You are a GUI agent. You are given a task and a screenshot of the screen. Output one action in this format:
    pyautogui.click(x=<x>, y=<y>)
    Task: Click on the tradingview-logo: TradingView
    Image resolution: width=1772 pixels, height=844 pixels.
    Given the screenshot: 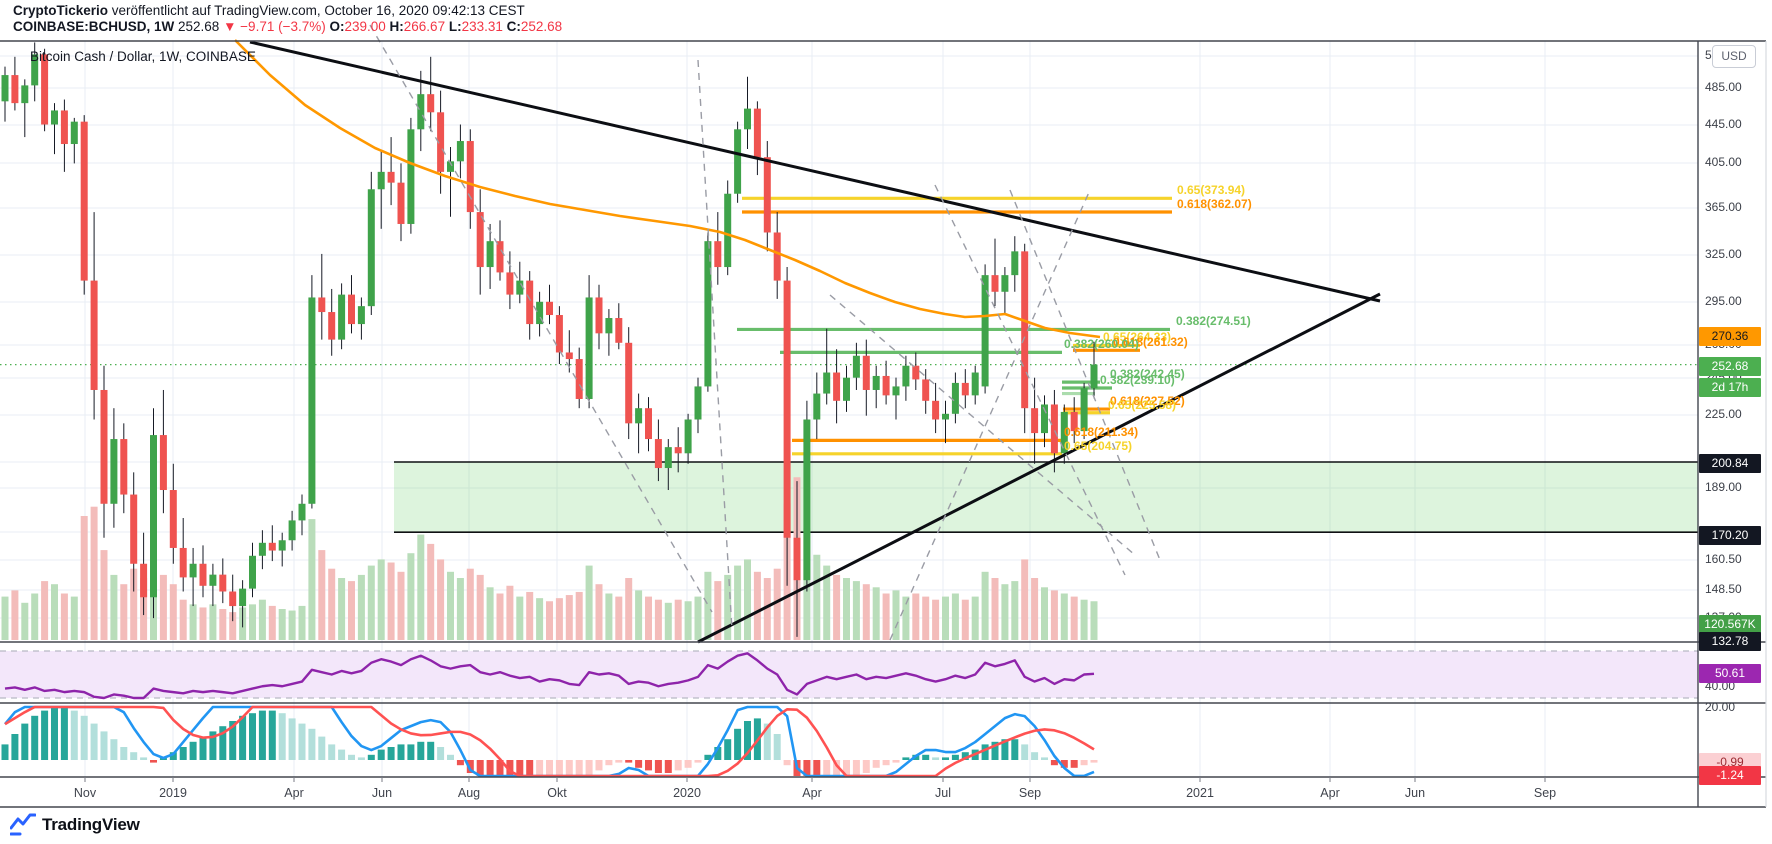 What is the action you would take?
    pyautogui.click(x=75, y=825)
    